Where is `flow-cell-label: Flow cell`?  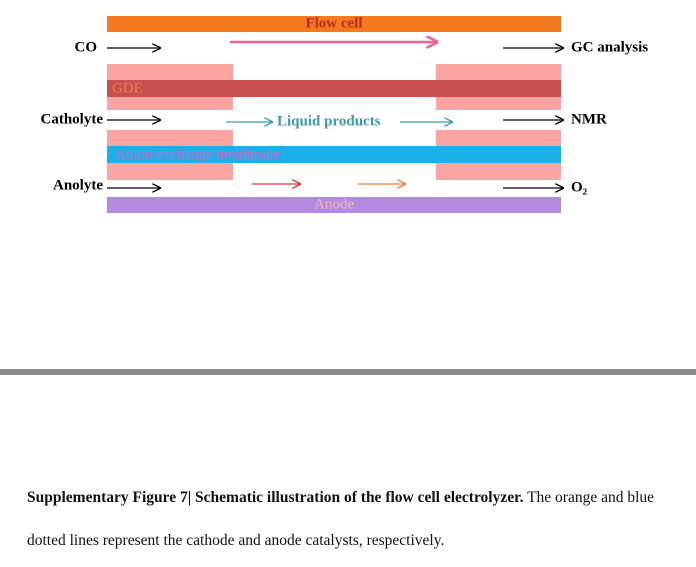 flow-cell-label: Flow cell is located at coordinates (333, 23).